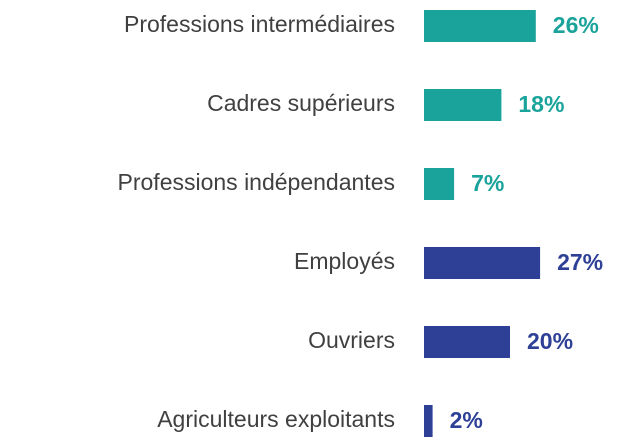 Image resolution: width=623 pixels, height=443 pixels. I want to click on category-label: Professions indépendantes, so click(256, 182).